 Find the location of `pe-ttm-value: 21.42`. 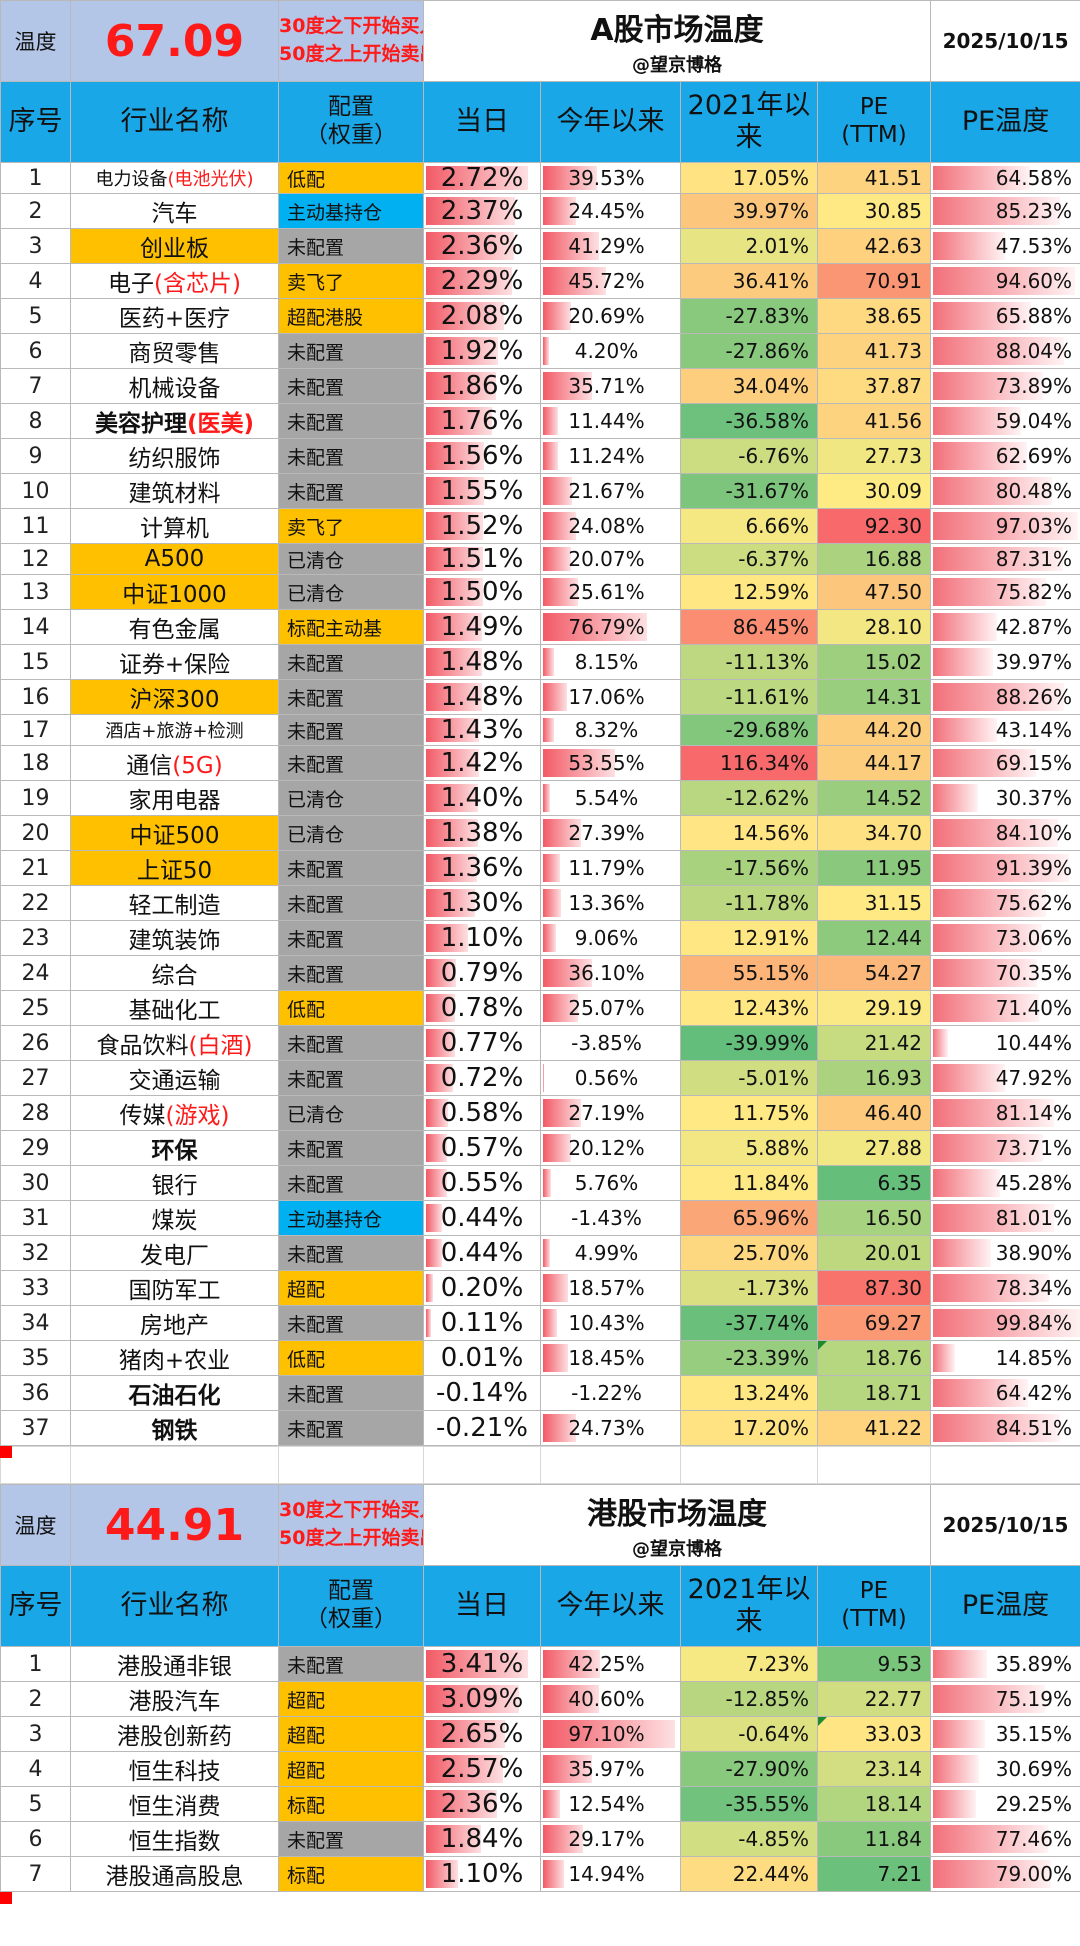

pe-ttm-value: 21.42 is located at coordinates (893, 1043).